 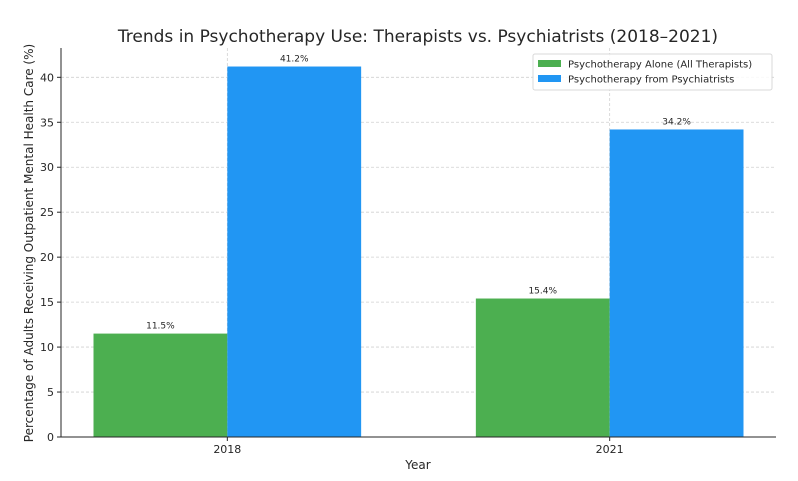 What do you see at coordinates (47, 77) in the screenshot?
I see `y-tick-label: 40` at bounding box center [47, 77].